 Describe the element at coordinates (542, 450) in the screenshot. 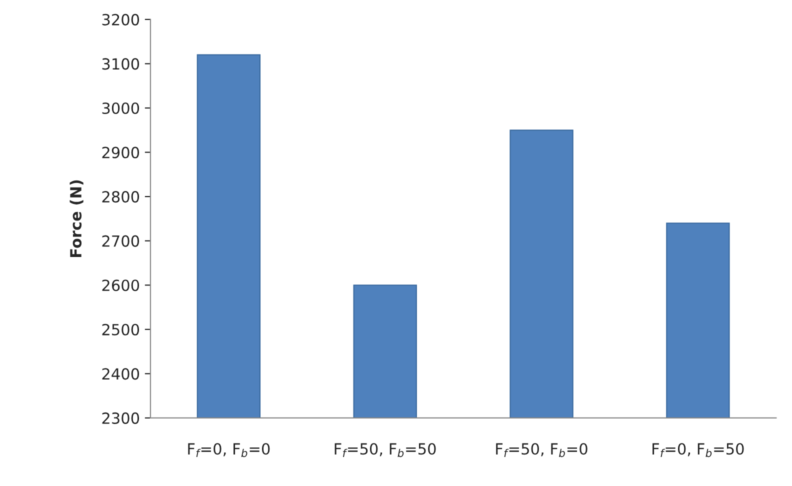

I see `x-tick-label: F$_{f}$=50, F$_{b}$=0` at that location.